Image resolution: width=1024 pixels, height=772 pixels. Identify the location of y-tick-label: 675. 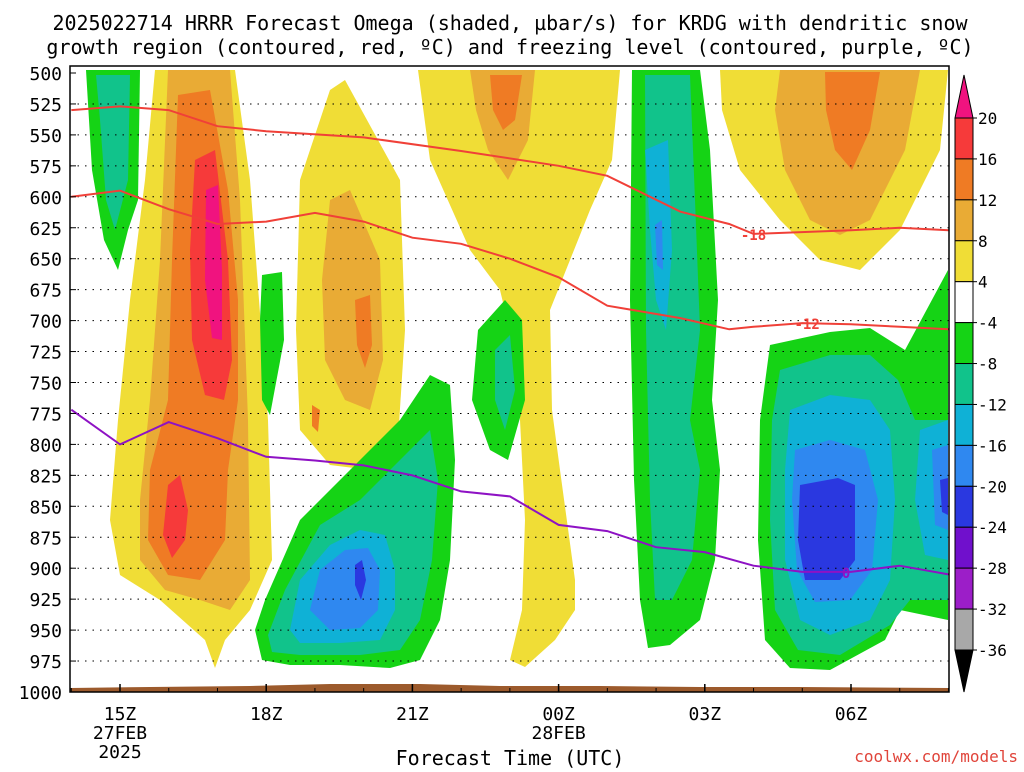
(45, 291).